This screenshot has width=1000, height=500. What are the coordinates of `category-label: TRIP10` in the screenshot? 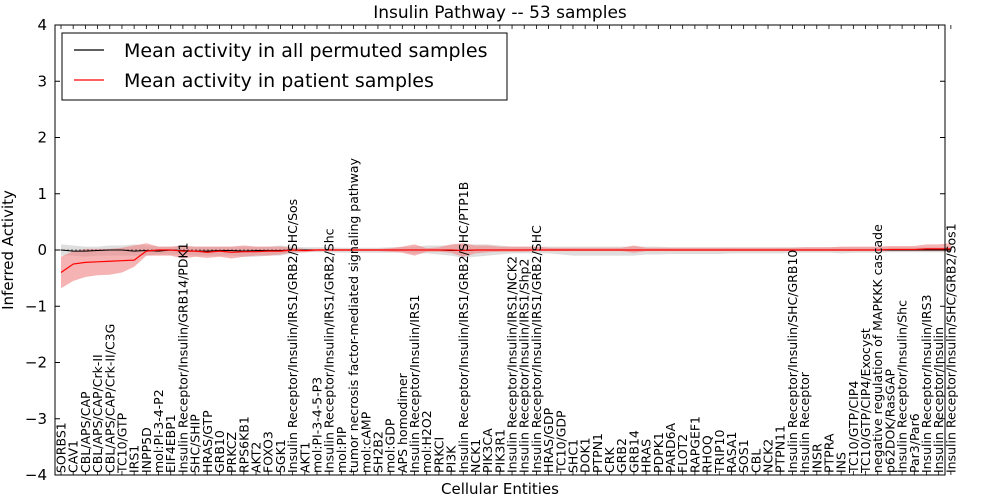 It's located at (719, 452).